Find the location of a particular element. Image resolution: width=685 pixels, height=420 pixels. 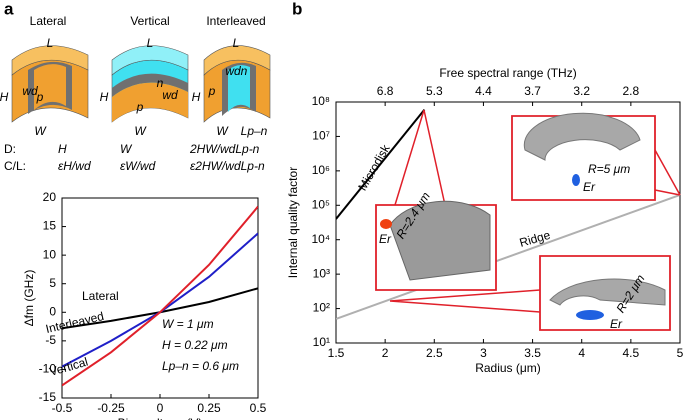

annotation: W = 1 μm is located at coordinates (188, 324).